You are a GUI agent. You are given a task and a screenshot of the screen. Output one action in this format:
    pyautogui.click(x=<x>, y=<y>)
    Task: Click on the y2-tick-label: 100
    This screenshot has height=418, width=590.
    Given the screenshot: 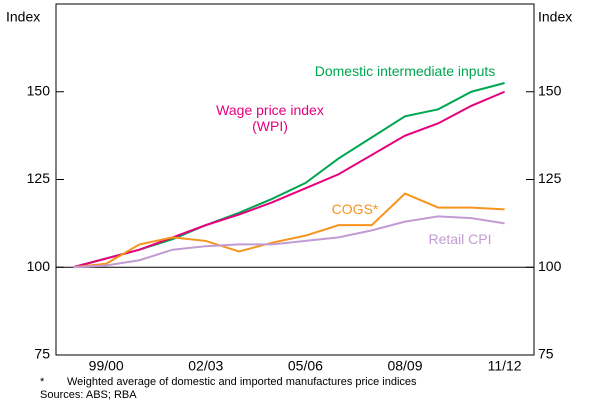 What is the action you would take?
    pyautogui.click(x=550, y=266)
    